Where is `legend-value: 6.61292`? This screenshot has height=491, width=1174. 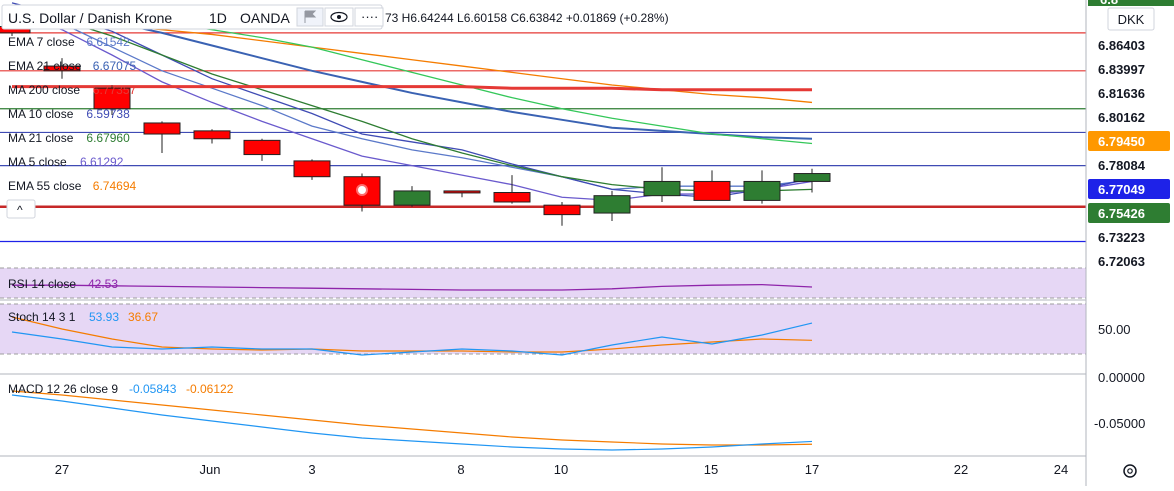
legend-value: 6.61292 is located at coordinates (102, 162).